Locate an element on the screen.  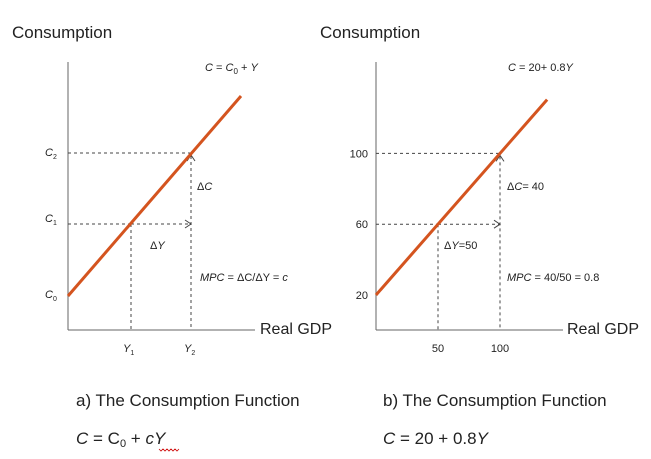
panel-b-delta-c-label: ΔC= 40 is located at coordinates (525, 187).